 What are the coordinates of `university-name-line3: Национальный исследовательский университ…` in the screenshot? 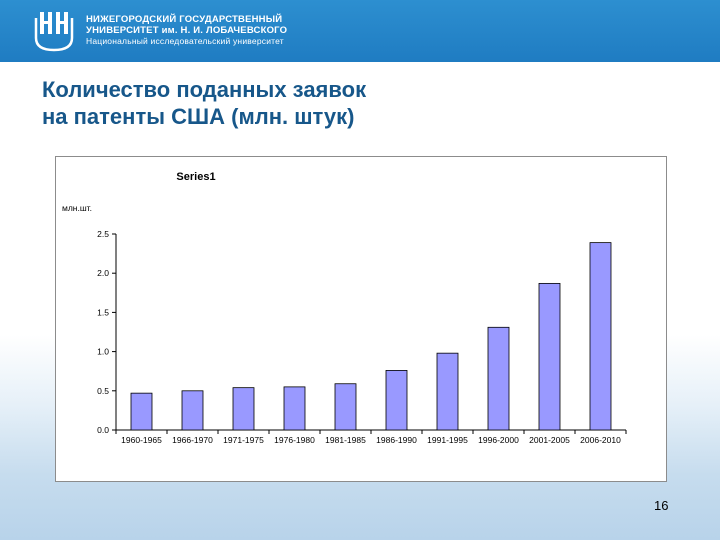 It's located at (185, 41).